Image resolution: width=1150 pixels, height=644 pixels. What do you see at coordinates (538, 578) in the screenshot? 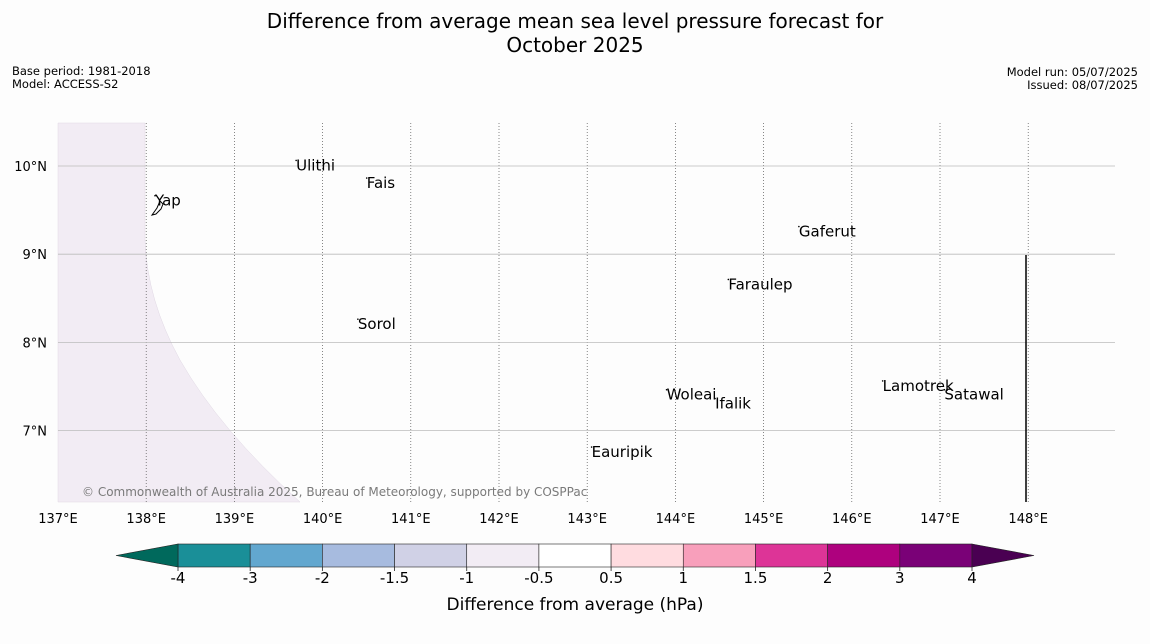
I see `colorbar-tick-label: -0.5` at bounding box center [538, 578].